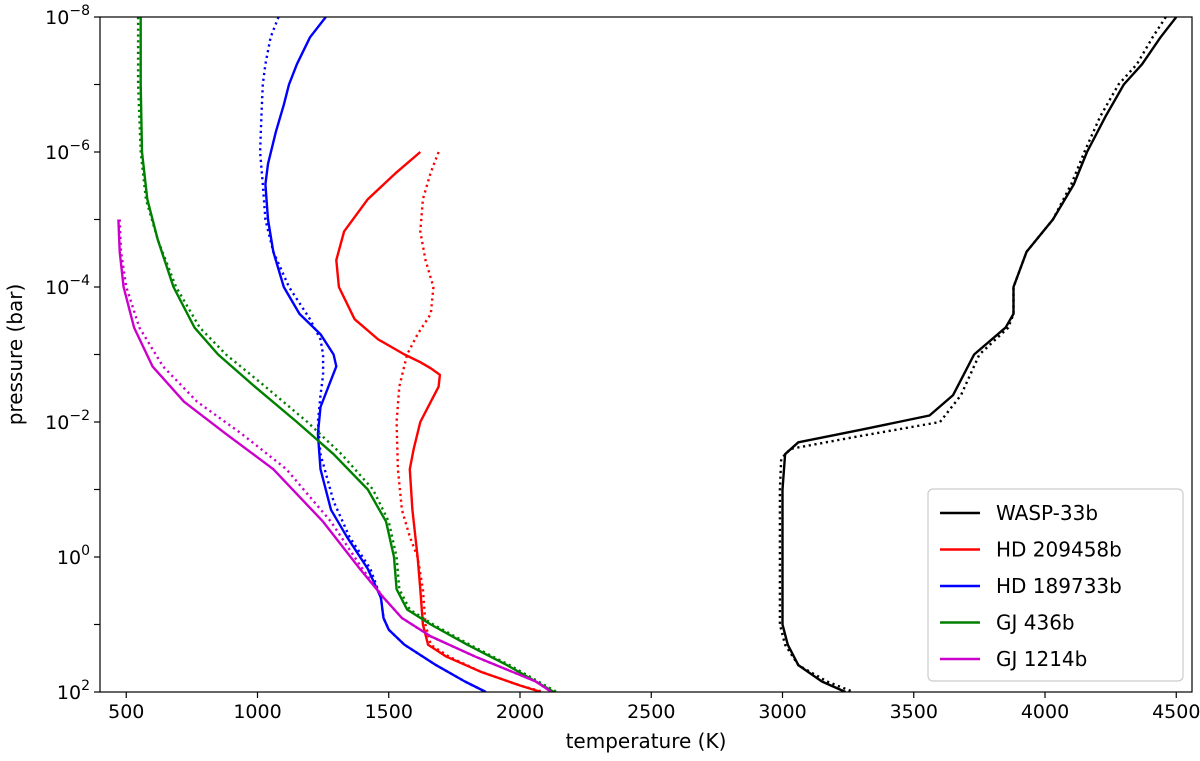  What do you see at coordinates (469, 421) in the screenshot?
I see `series-line-dotted-hd-209458b` at bounding box center [469, 421].